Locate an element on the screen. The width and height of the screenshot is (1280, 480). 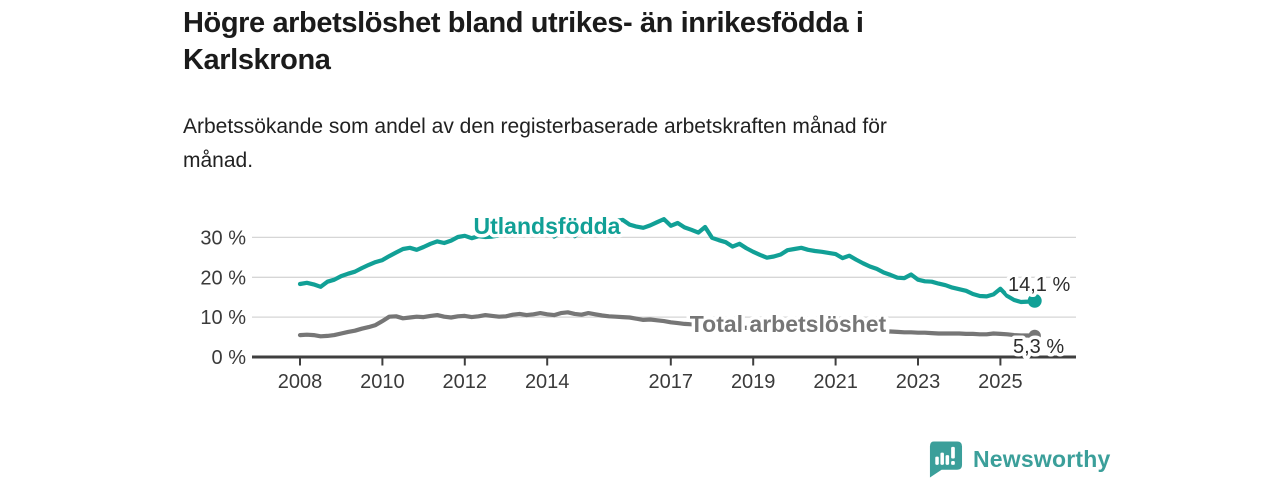
x-tick-label: 2021 is located at coordinates (835, 382).